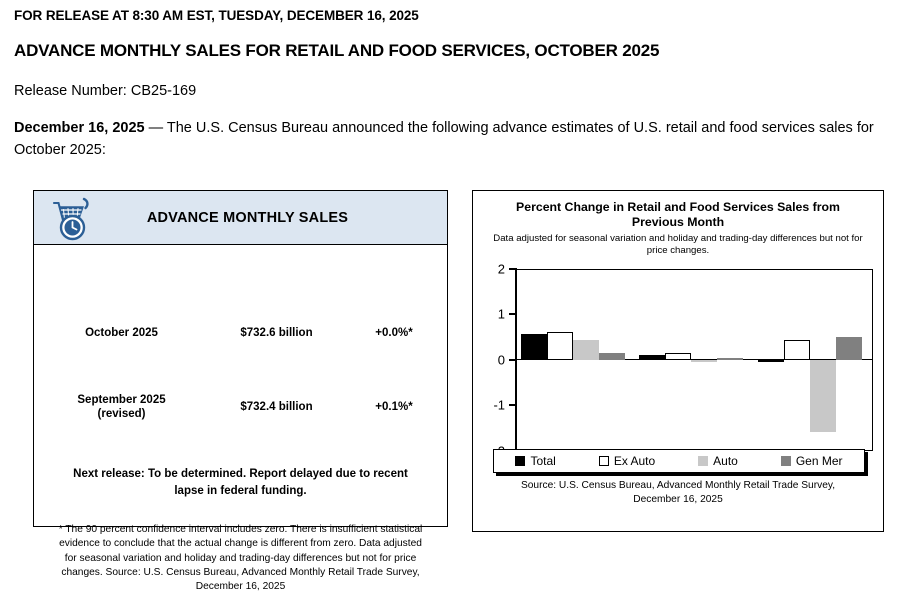 The height and width of the screenshot is (594, 900). What do you see at coordinates (785, 461) in the screenshot?
I see `legend-swatch-gen-mer-icon` at bounding box center [785, 461].